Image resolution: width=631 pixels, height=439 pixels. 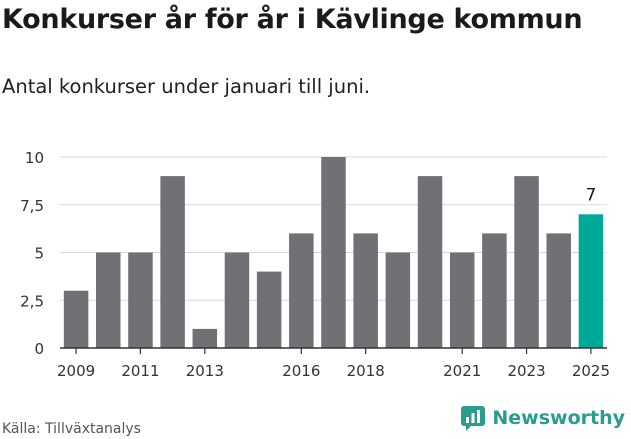 I want to click on highlight-bar, so click(x=591, y=281).